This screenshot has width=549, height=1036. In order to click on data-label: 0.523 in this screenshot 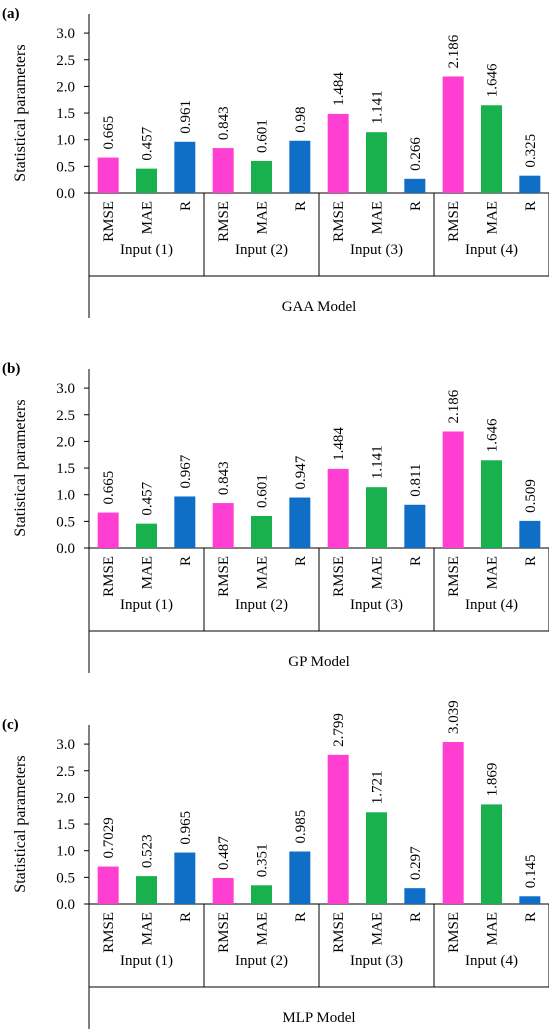, I will do `click(148, 851)`.